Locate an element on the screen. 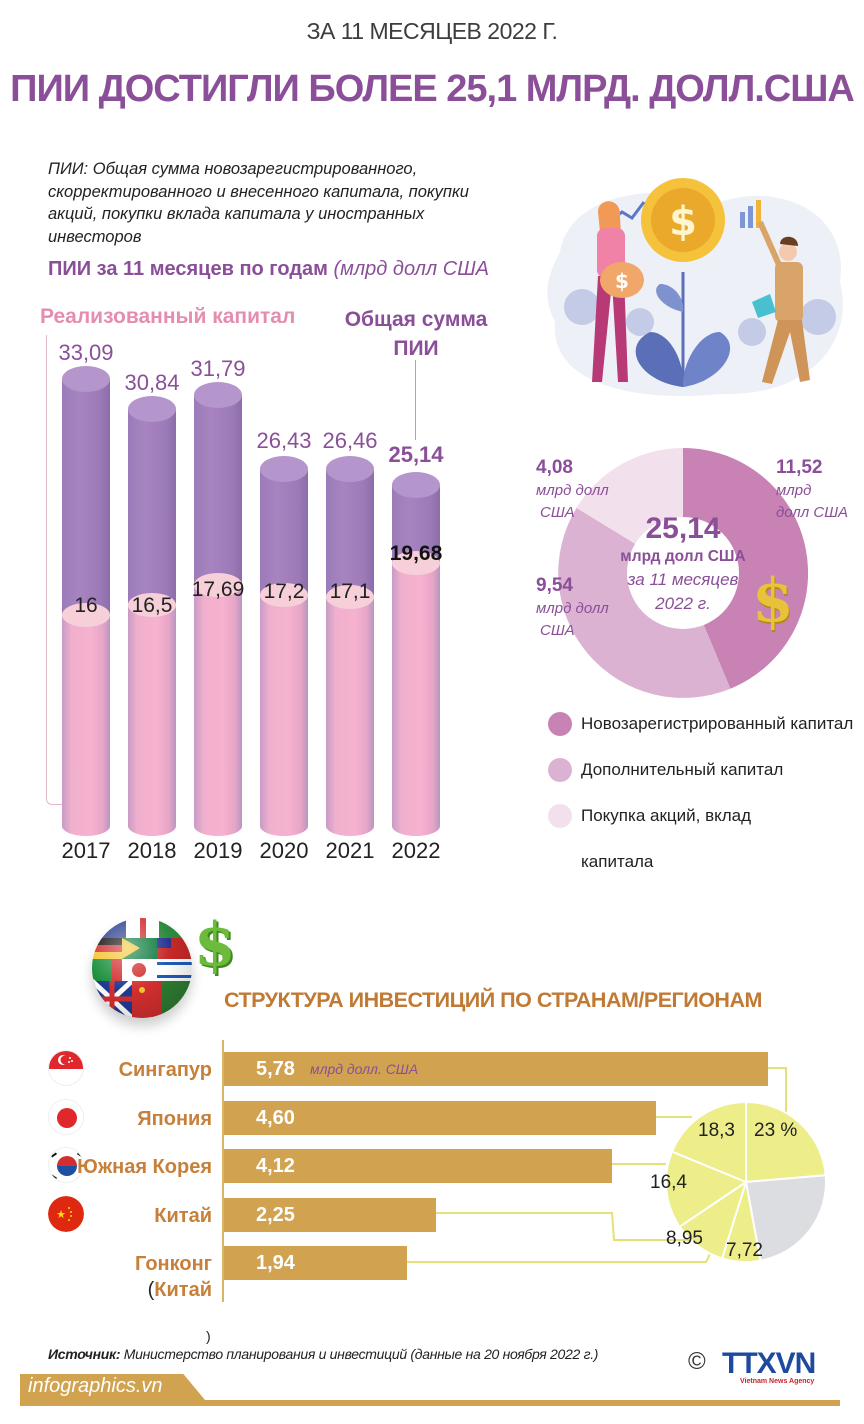 The width and height of the screenshot is (864, 1424). country-name: Гонконг is located at coordinates (173, 1264).